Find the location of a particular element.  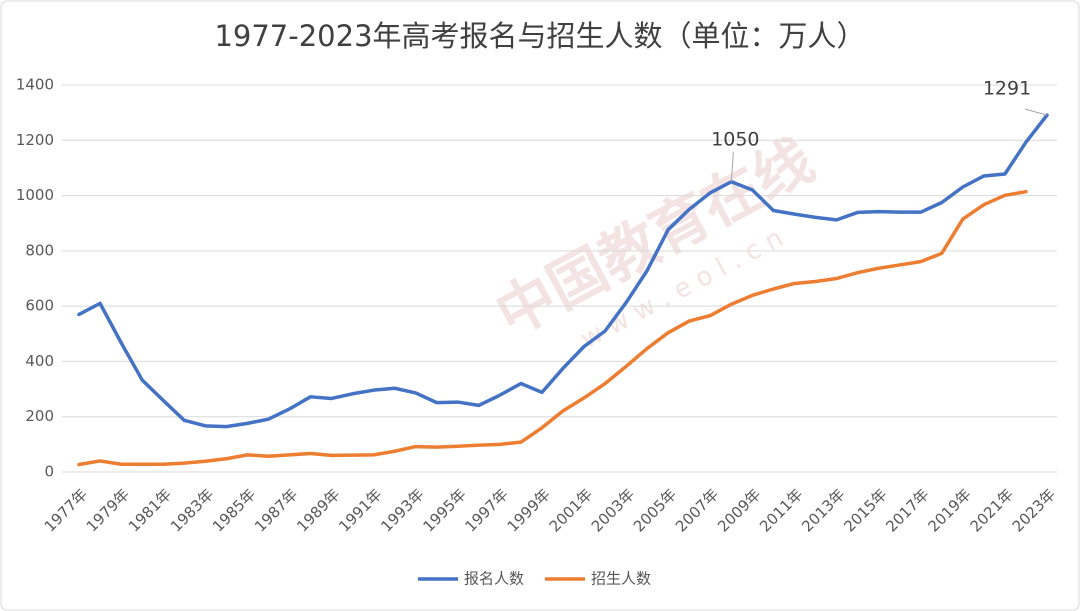

data-label: 1291 is located at coordinates (1007, 89).